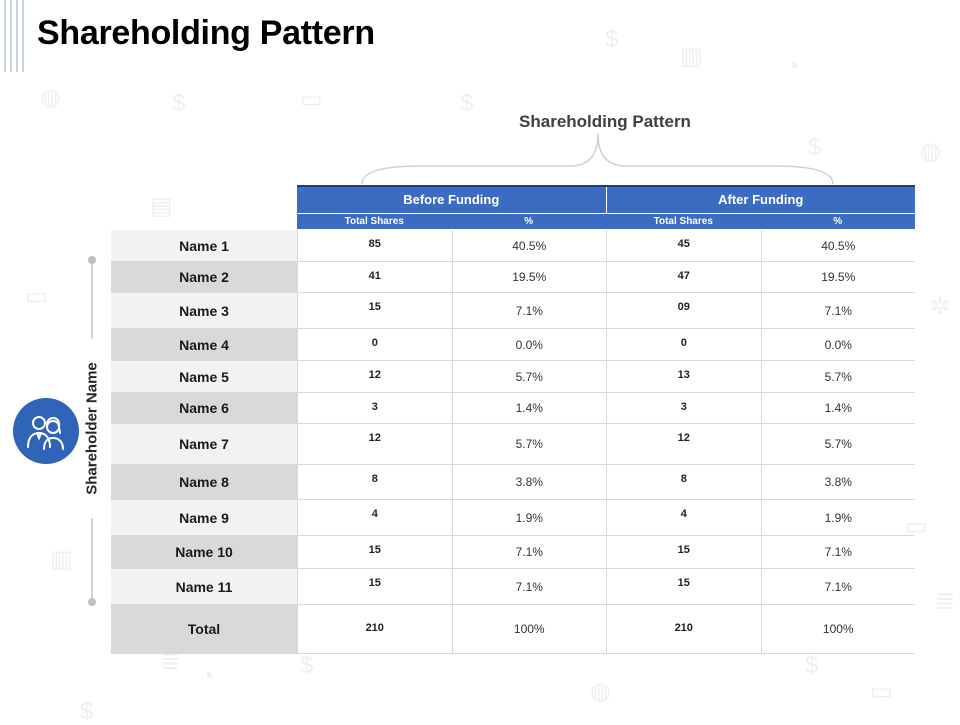 The image size is (960, 725). I want to click on before-percent: 0.0%, so click(529, 344).